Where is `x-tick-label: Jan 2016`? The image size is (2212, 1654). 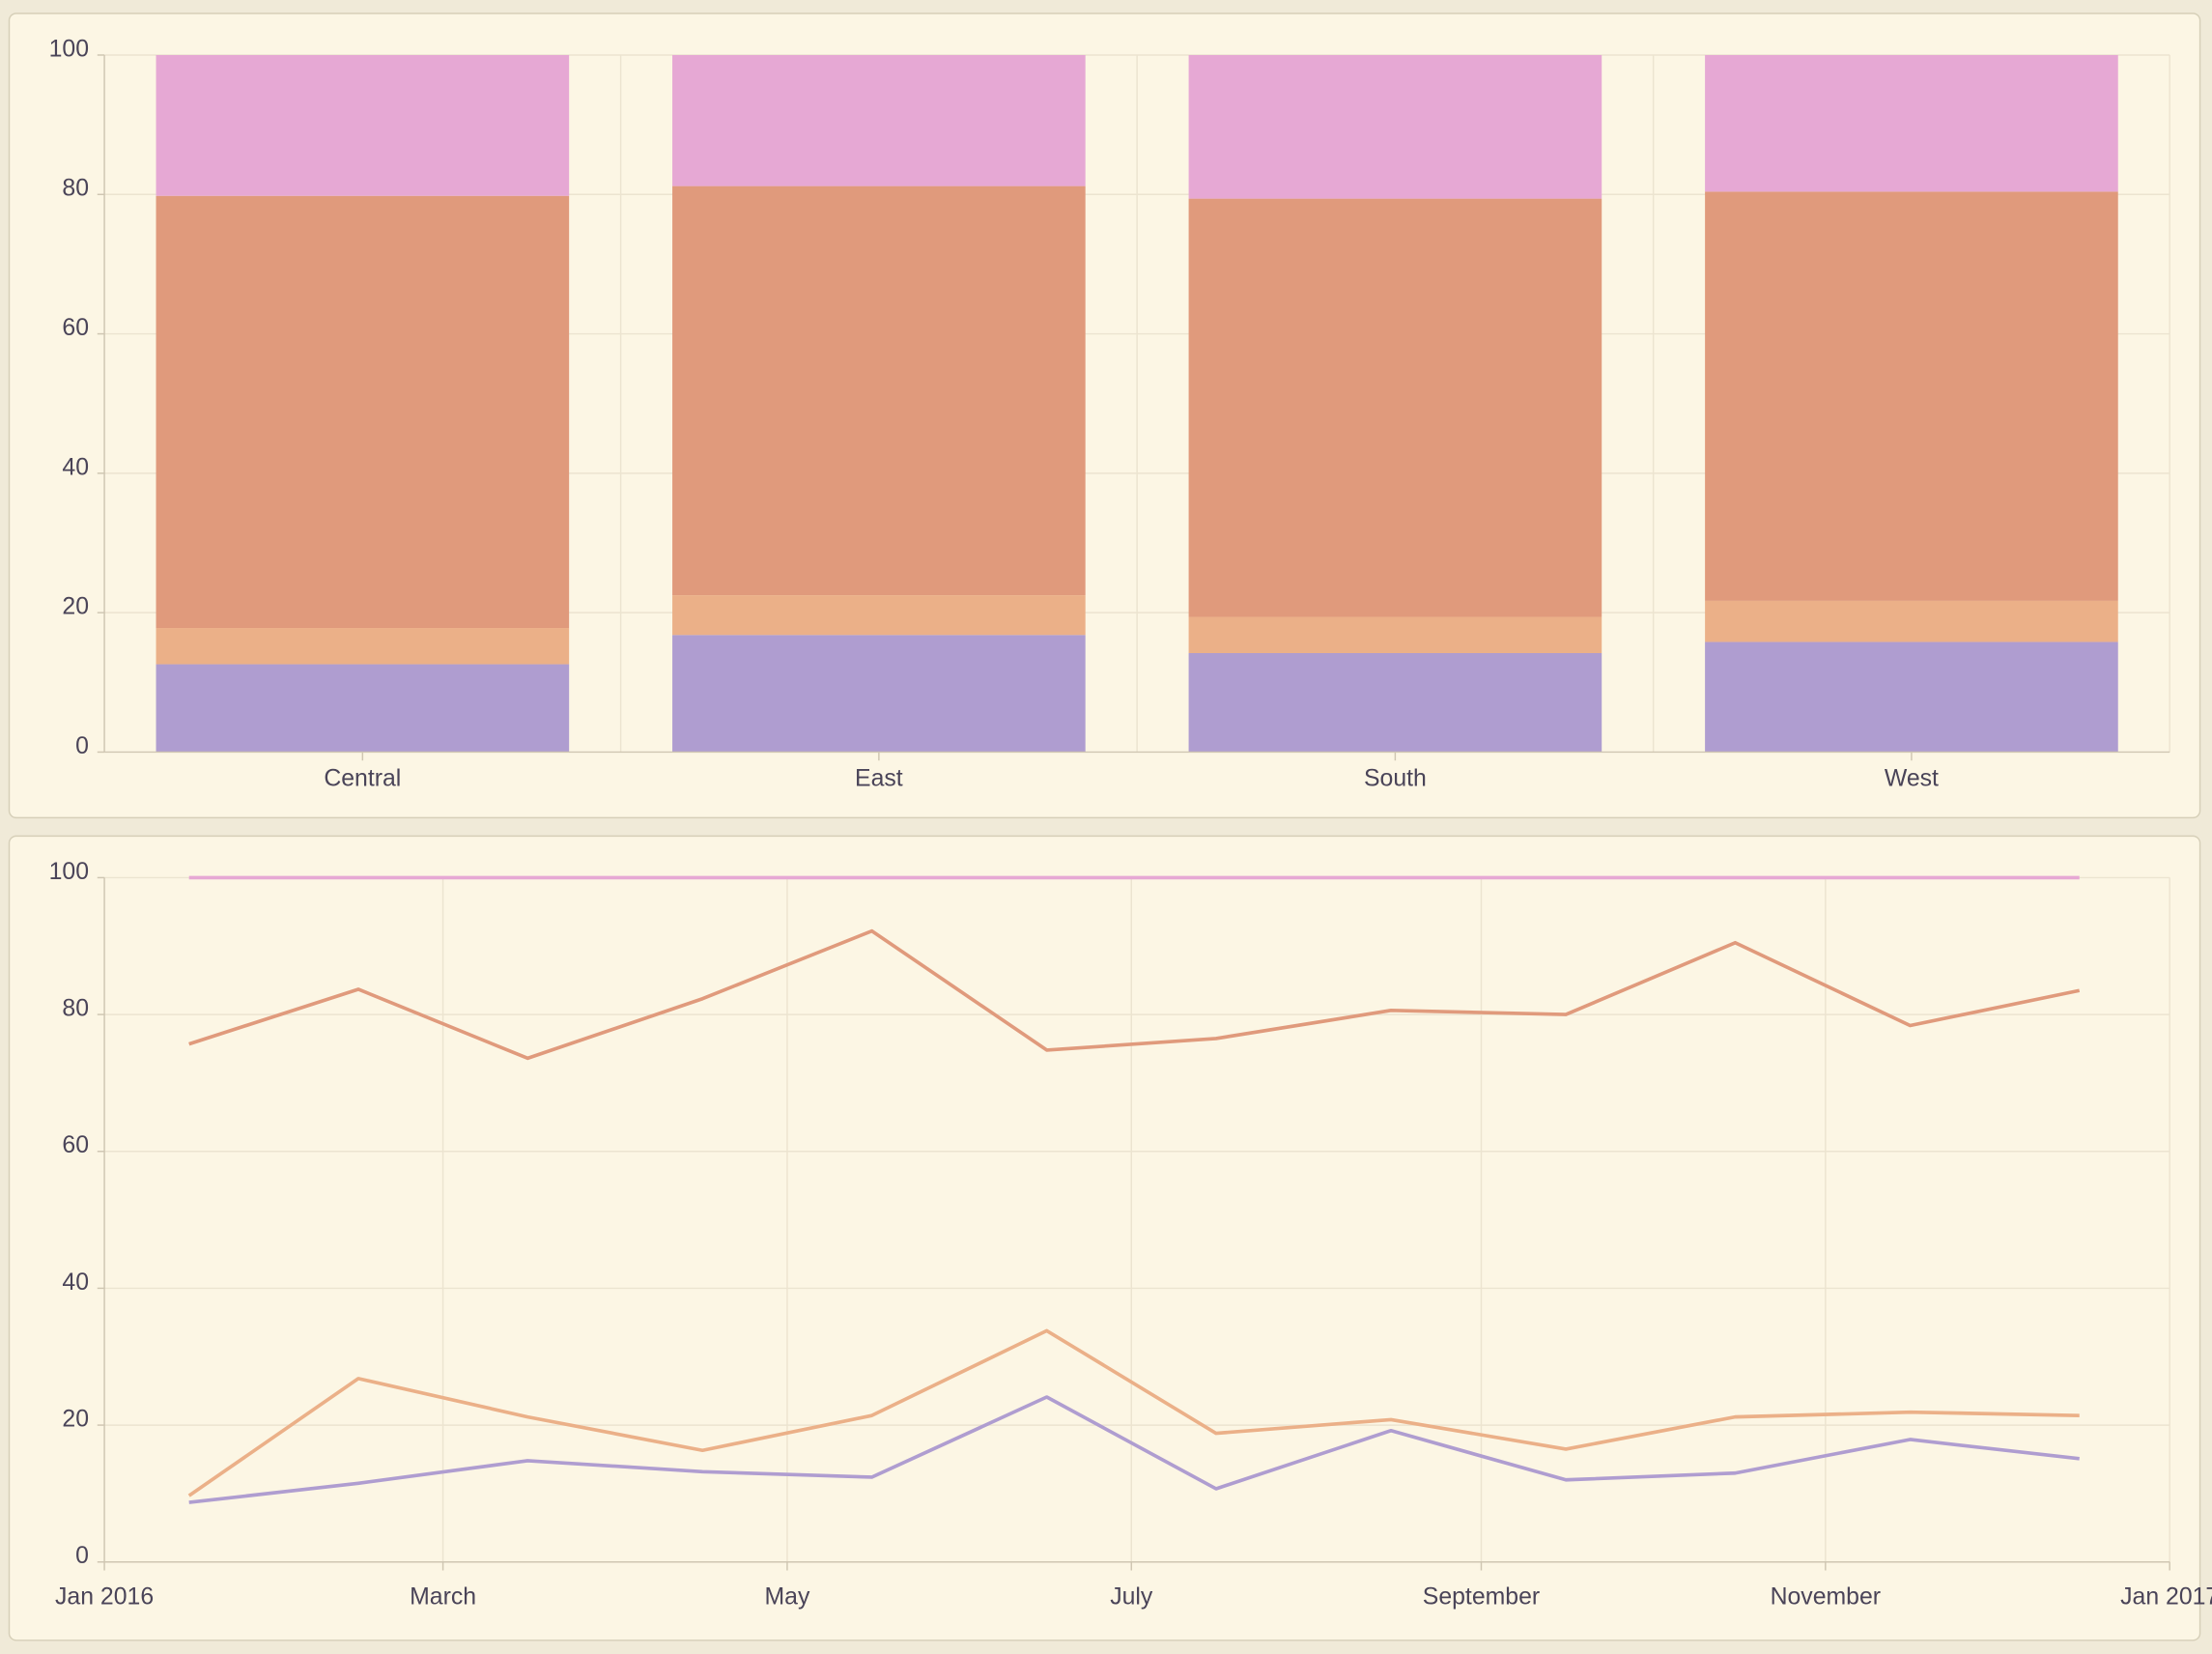 x-tick-label: Jan 2016 is located at coordinates (104, 1597).